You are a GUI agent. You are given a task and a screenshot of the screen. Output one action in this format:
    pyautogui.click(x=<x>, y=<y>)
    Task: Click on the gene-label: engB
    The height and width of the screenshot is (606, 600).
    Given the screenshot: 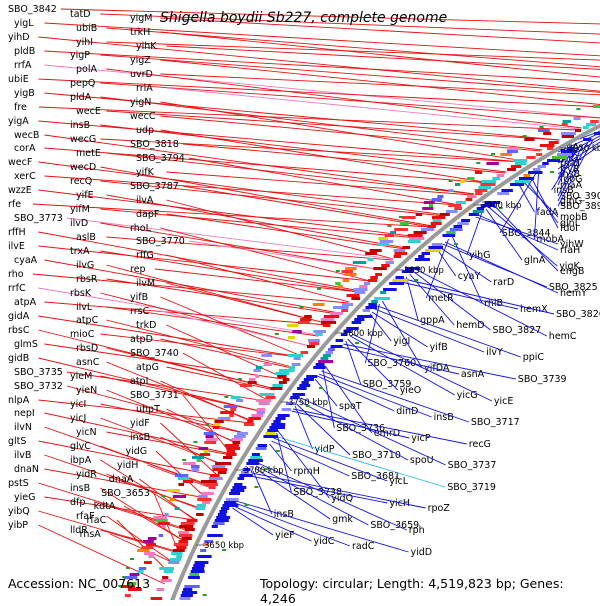 What is the action you would take?
    pyautogui.click(x=572, y=271)
    